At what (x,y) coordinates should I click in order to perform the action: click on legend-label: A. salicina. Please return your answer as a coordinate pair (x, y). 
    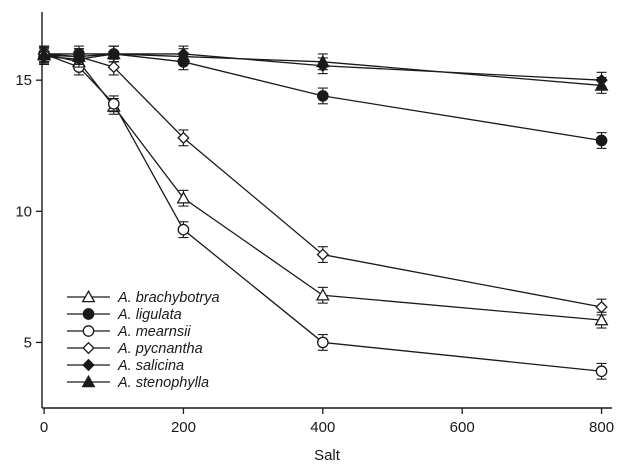
    Looking at the image, I should click on (150, 366).